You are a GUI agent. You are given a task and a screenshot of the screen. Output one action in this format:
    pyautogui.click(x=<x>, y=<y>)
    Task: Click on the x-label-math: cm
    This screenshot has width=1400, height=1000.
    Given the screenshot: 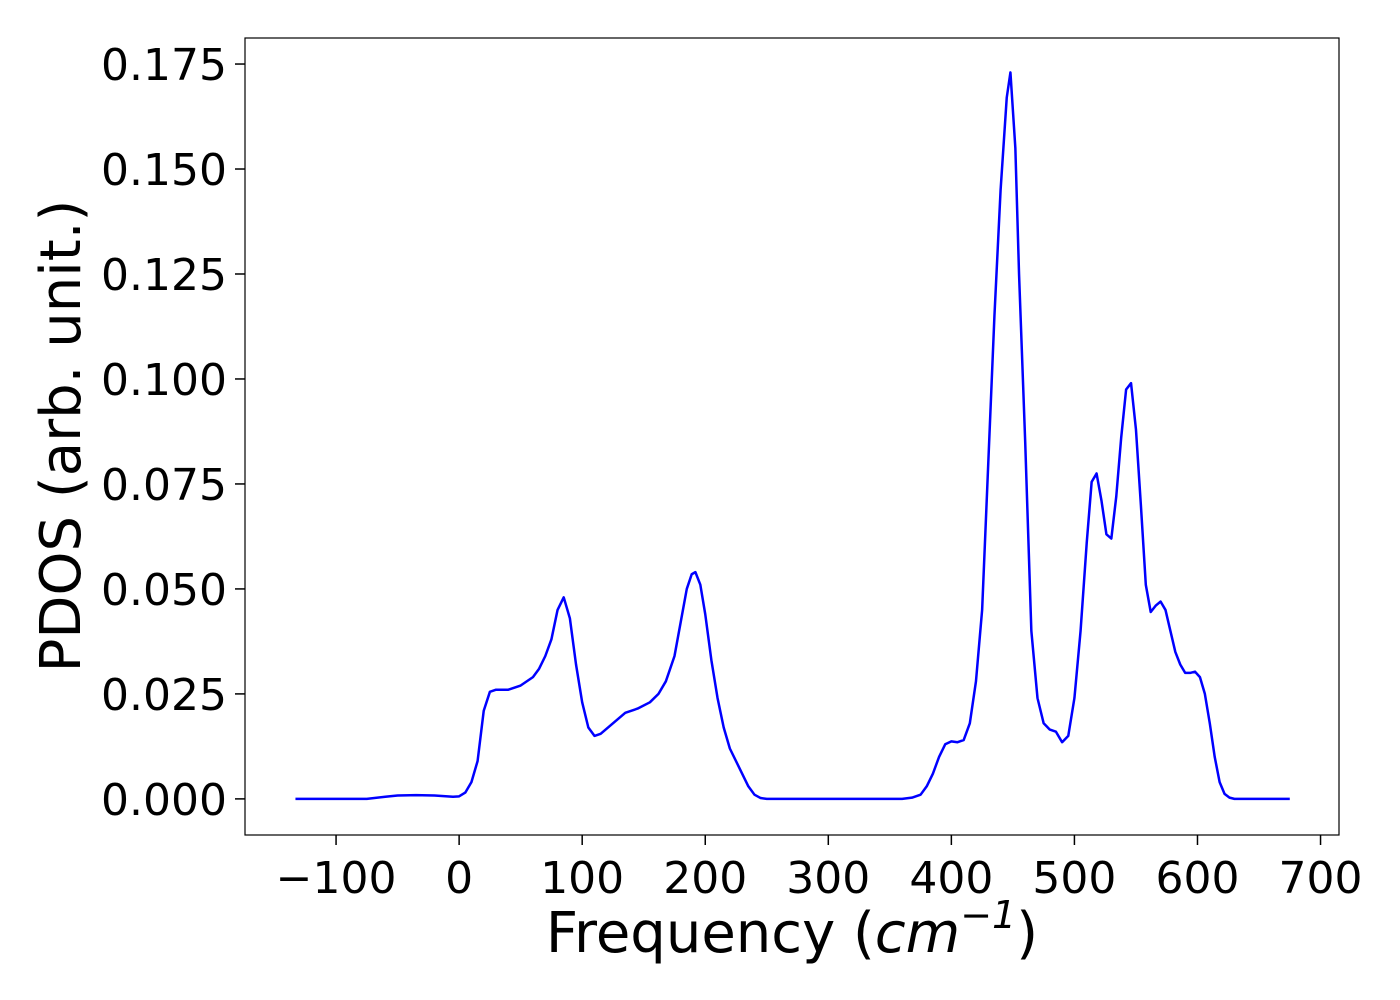 What is the action you would take?
    pyautogui.click(x=917, y=933)
    